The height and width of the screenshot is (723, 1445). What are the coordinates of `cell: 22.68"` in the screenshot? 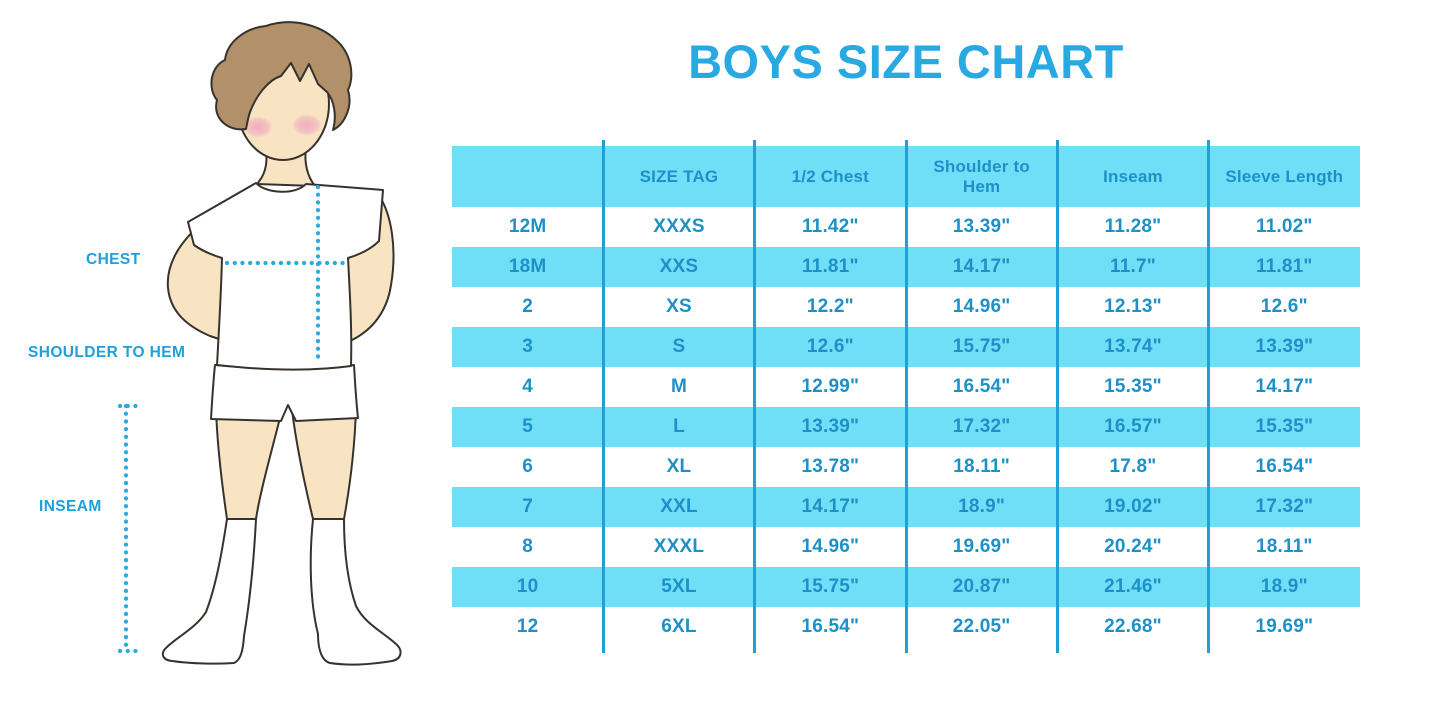 It's located at (1133, 626).